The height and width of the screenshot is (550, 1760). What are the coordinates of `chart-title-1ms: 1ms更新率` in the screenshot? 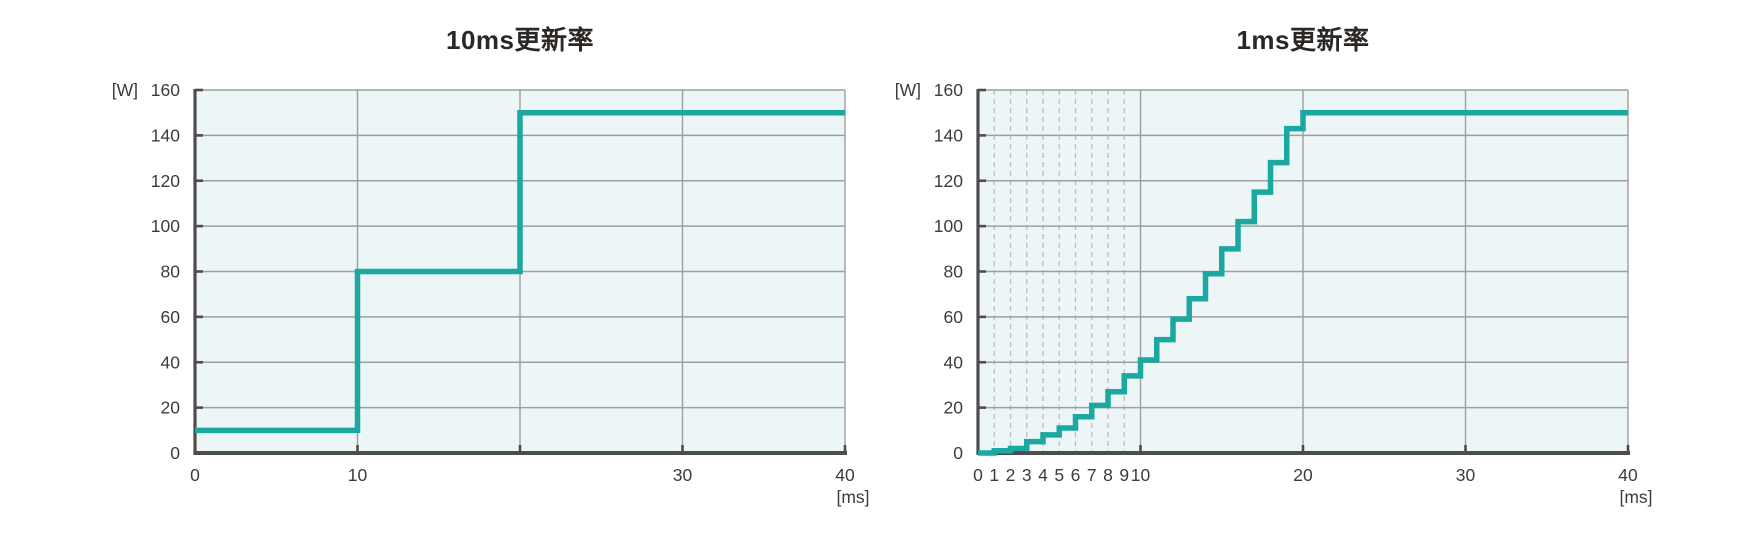 It's located at (1303, 40).